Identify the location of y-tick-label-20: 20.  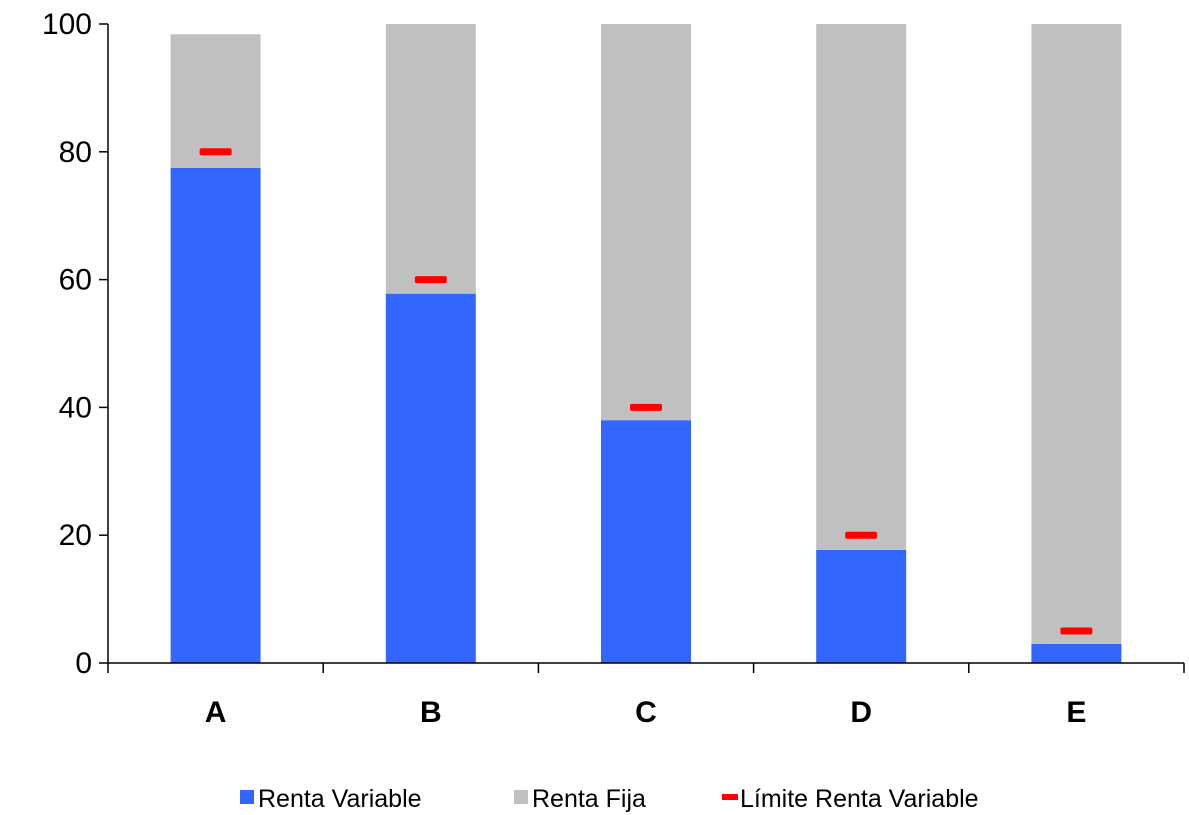
(75, 535).